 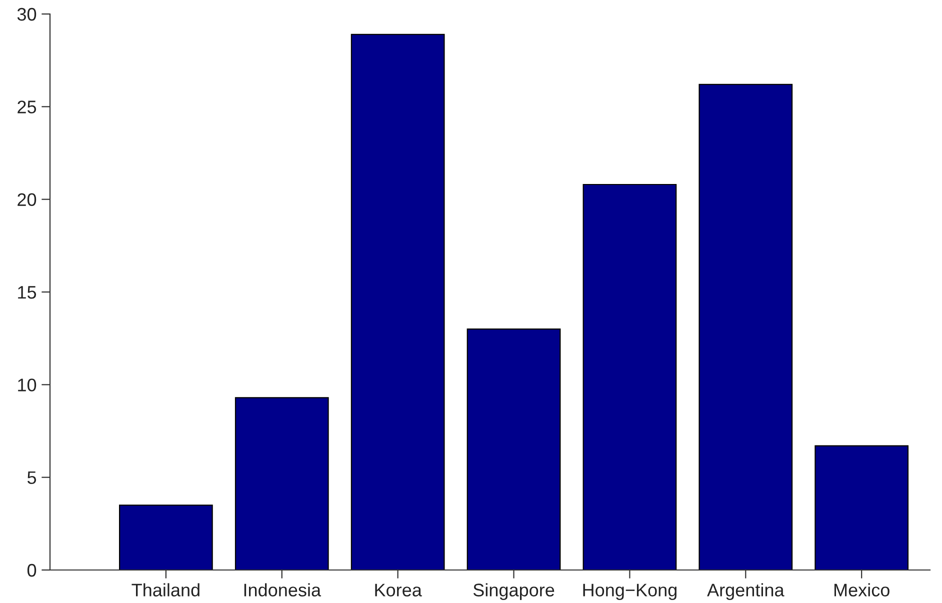 What do you see at coordinates (31, 570) in the screenshot?
I see `y-tick-label: 0` at bounding box center [31, 570].